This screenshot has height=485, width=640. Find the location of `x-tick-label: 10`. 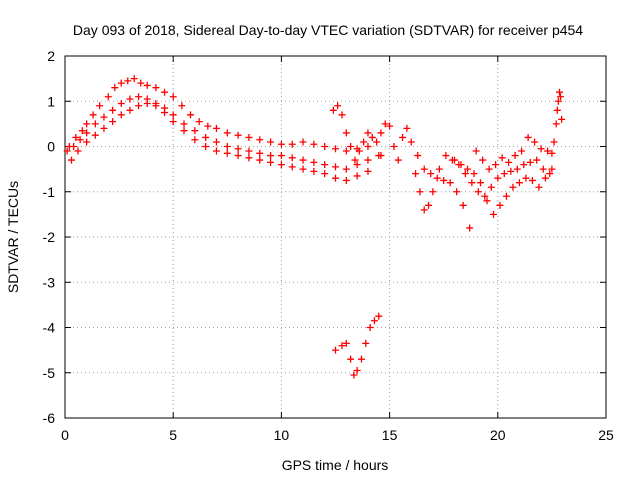

x-tick-label: 10 is located at coordinates (282, 435).